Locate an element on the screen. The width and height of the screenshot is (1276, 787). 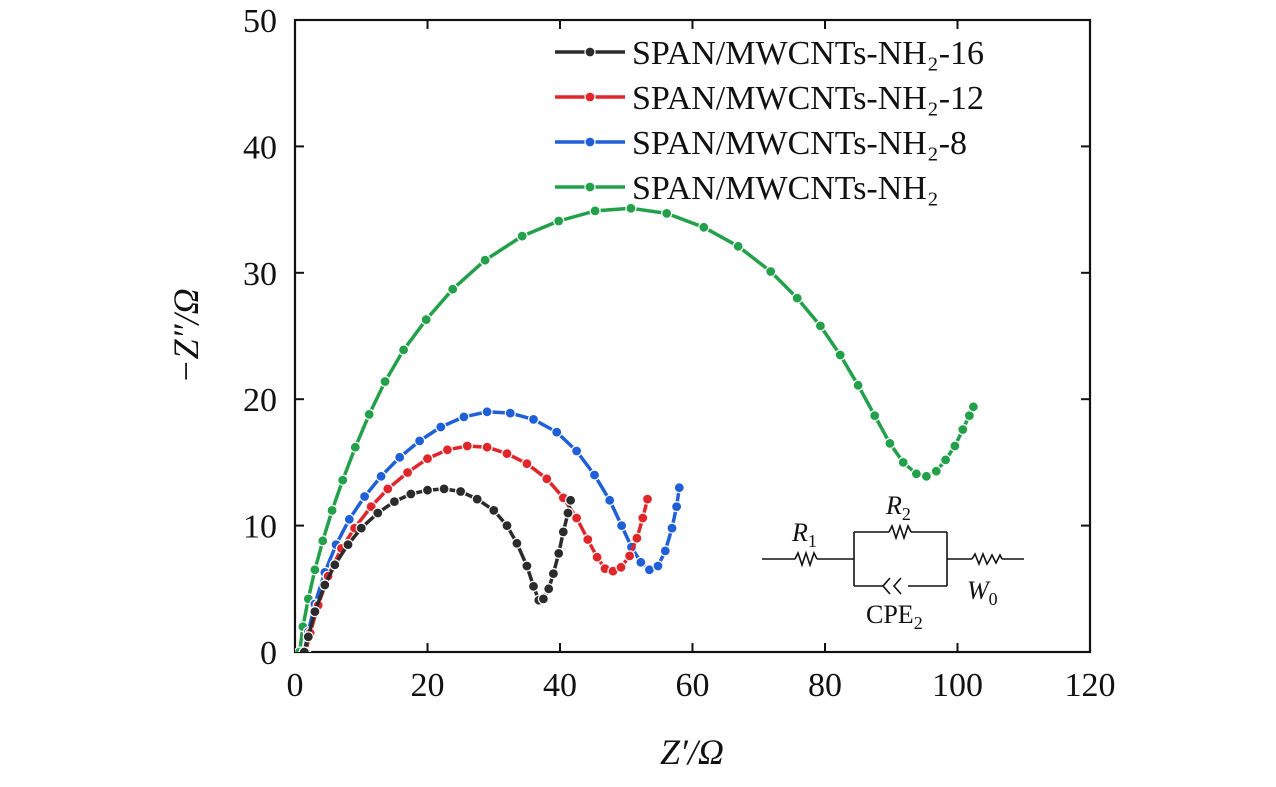
cpe-label: CPE2 is located at coordinates (894, 616).